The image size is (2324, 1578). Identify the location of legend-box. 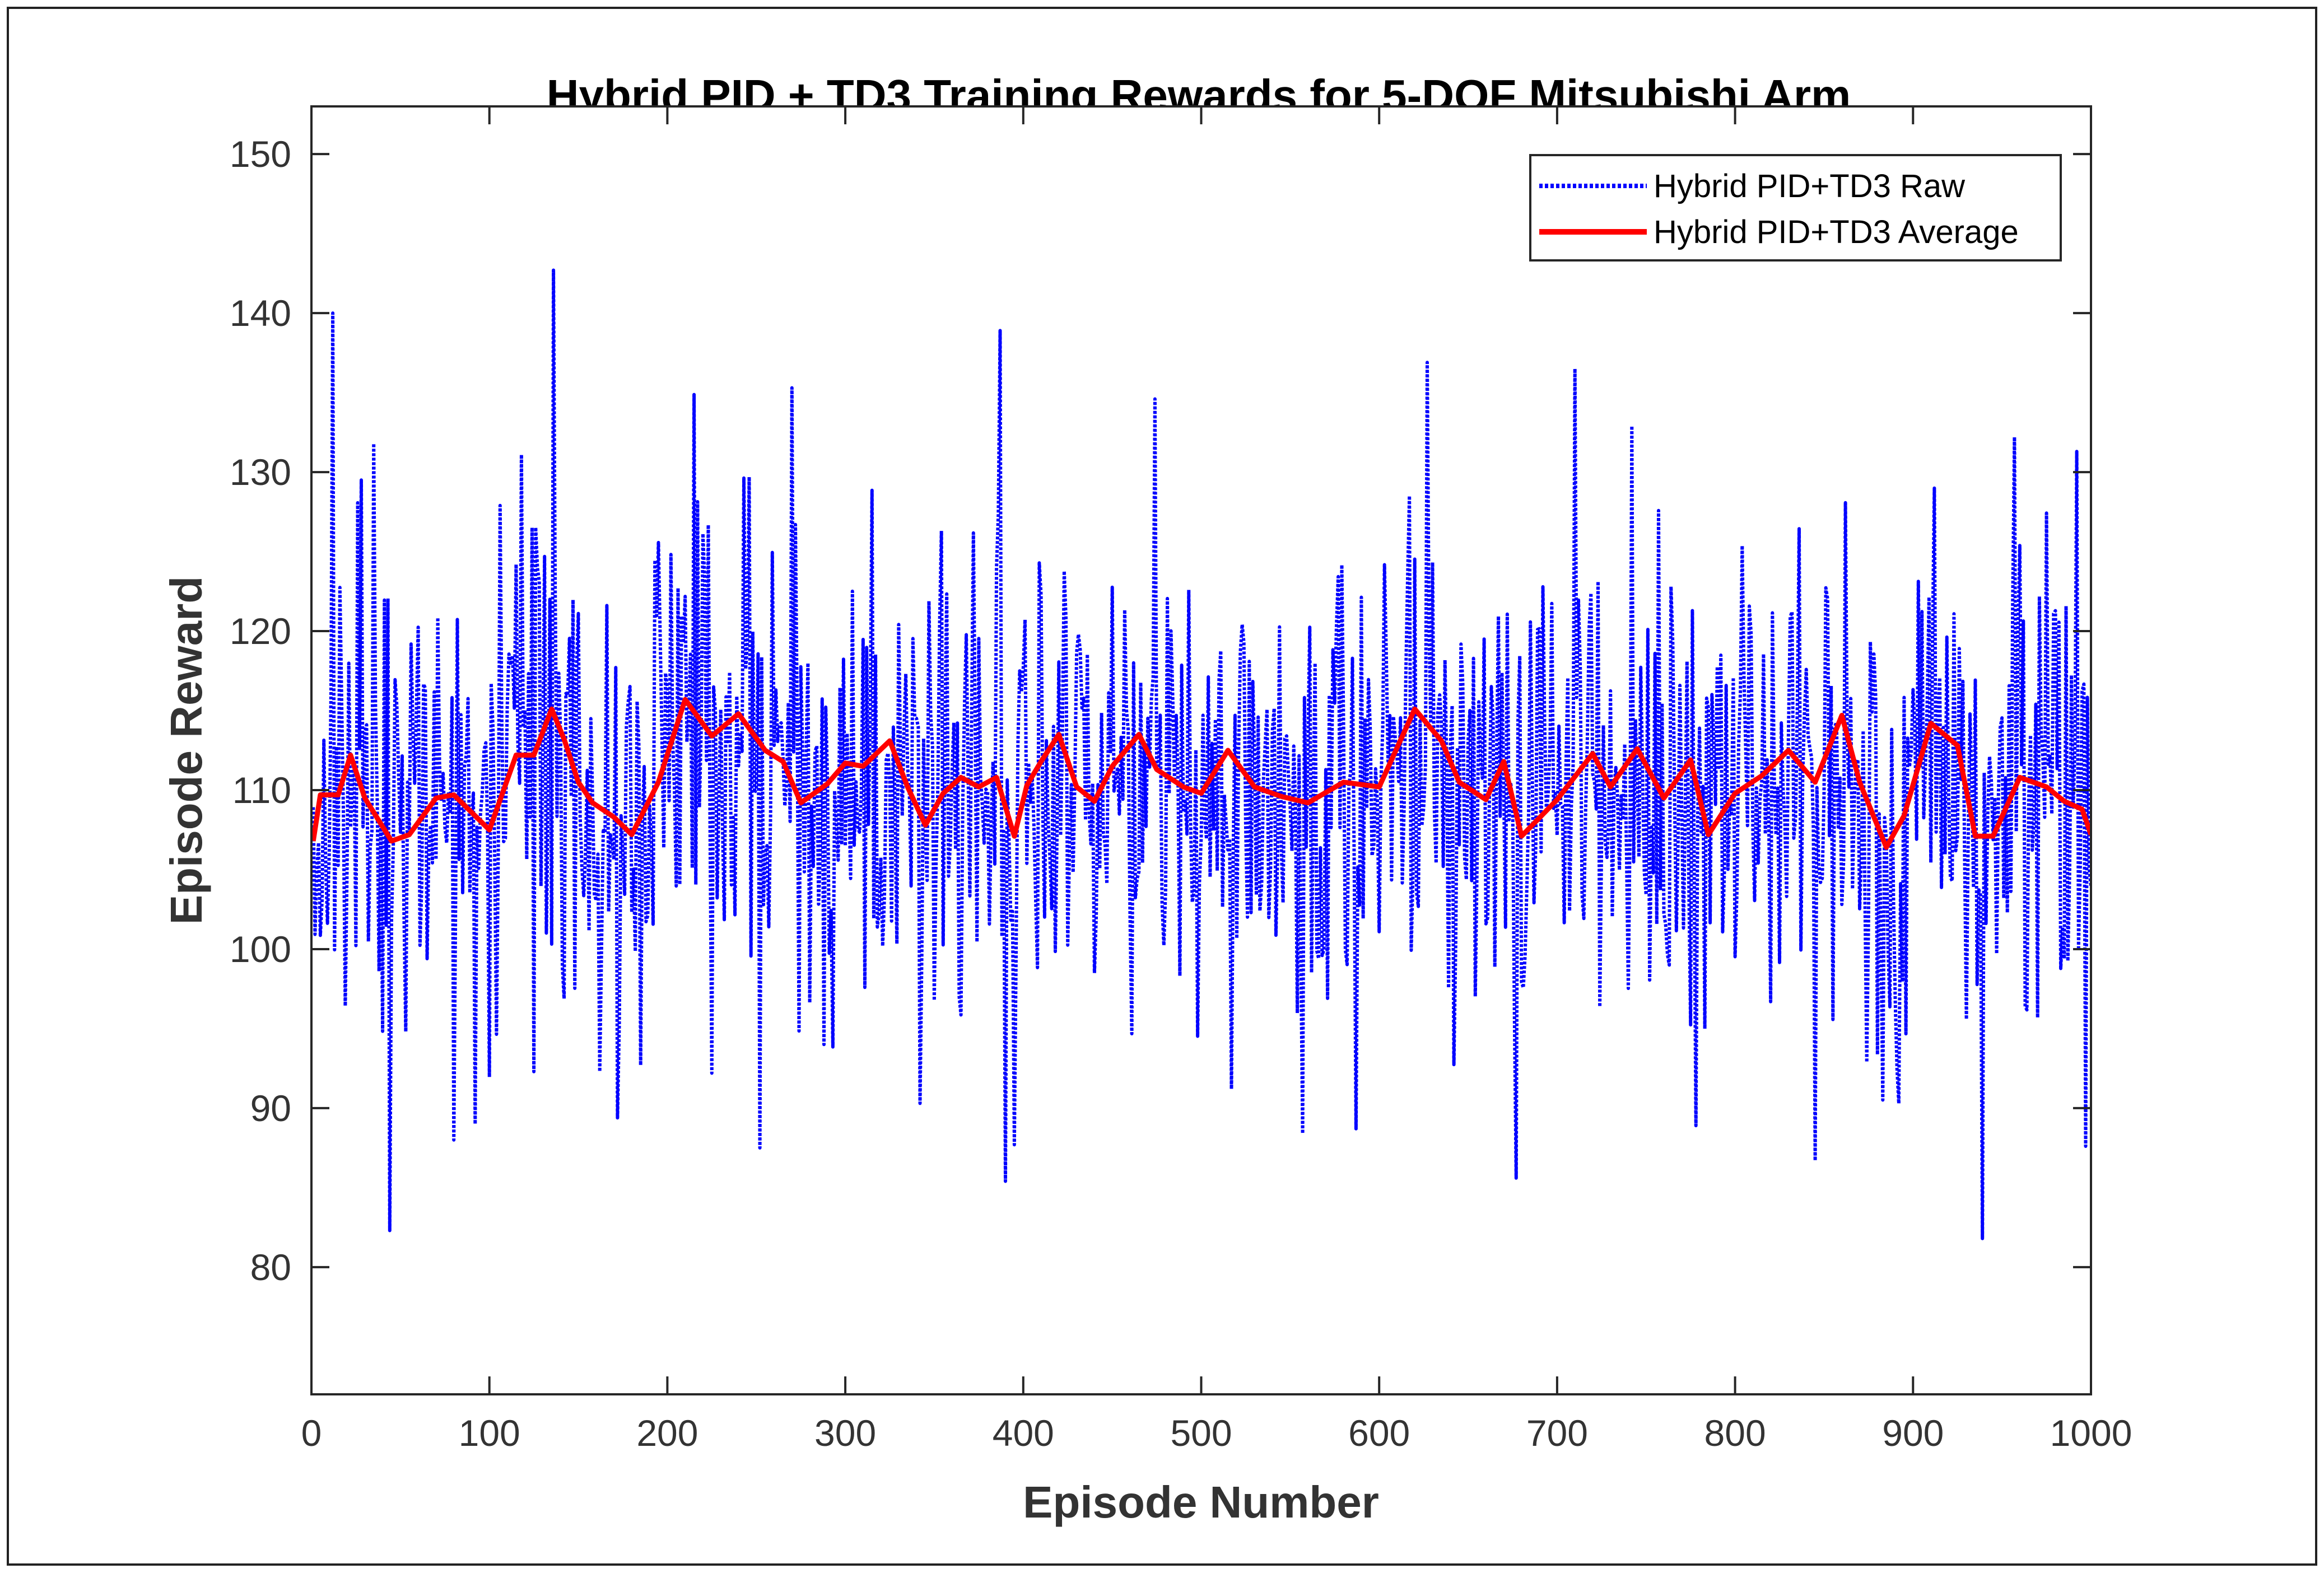
(1795, 208).